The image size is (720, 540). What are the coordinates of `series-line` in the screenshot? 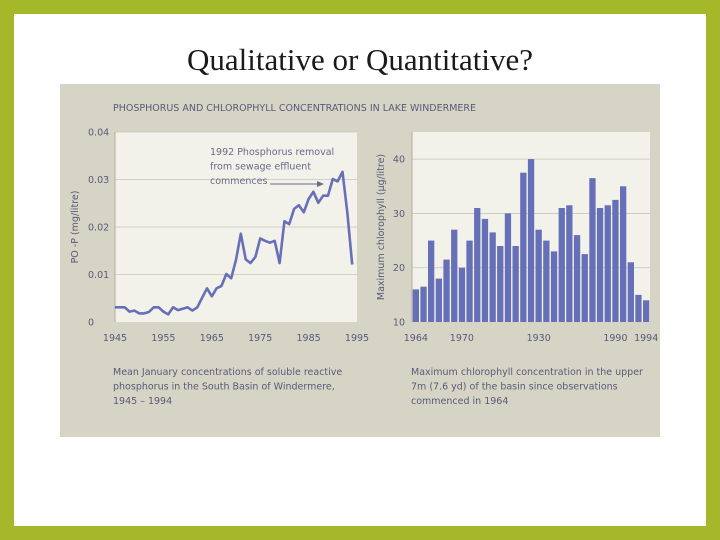 It's located at (234, 243).